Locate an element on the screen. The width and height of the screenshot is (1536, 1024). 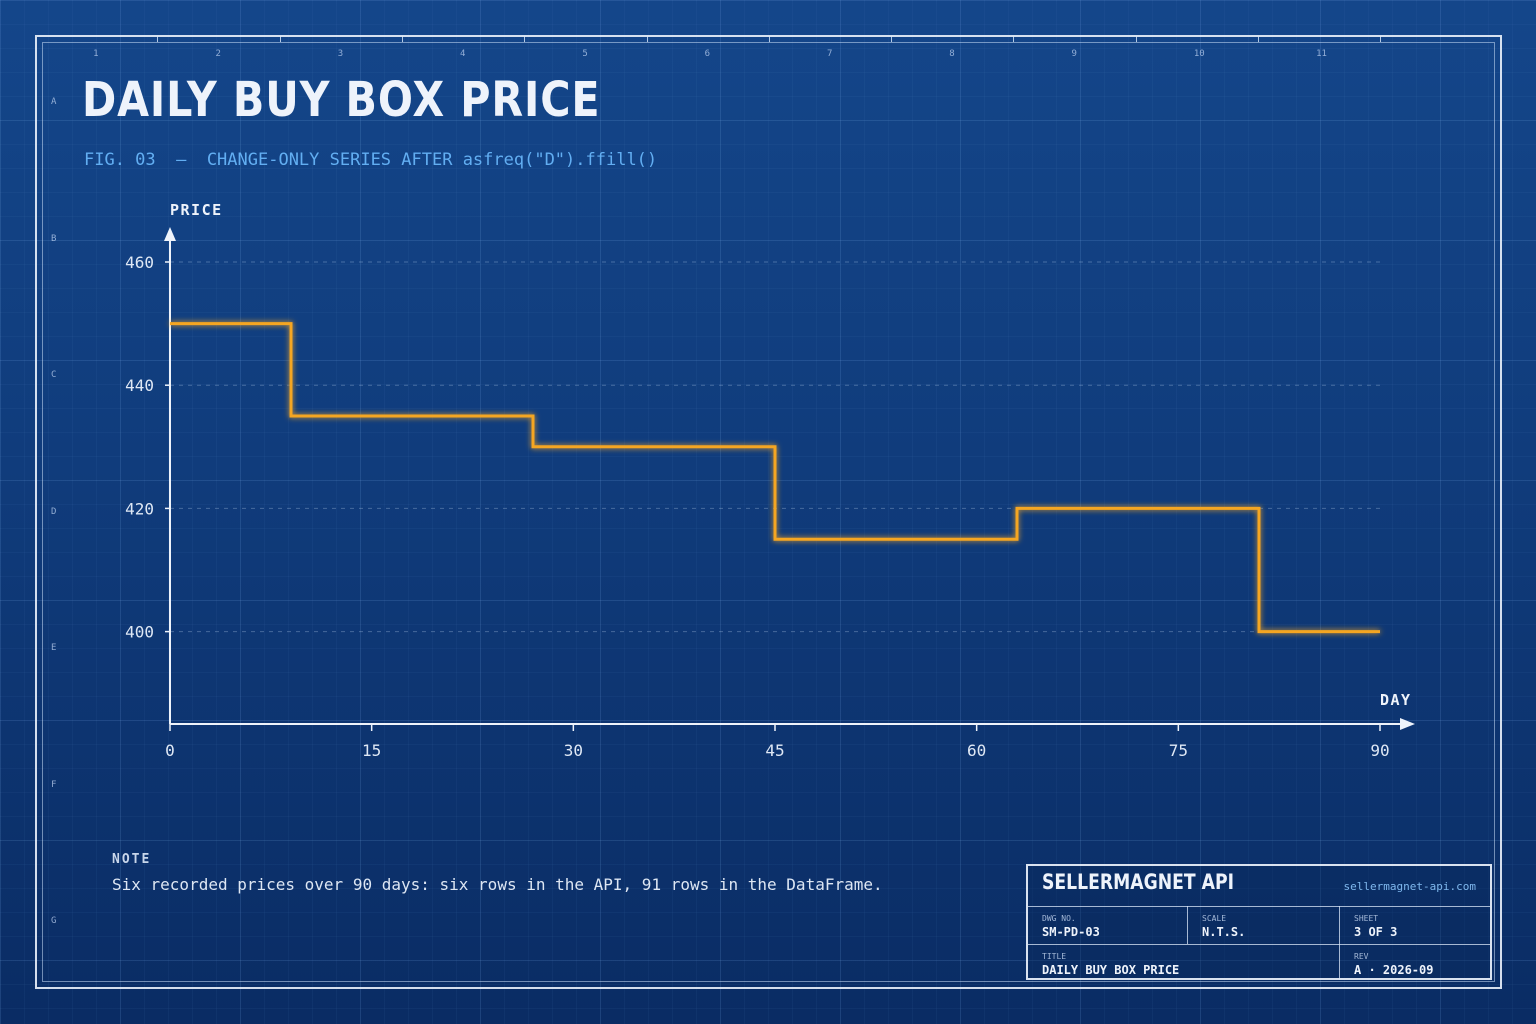
x-axis-label: DAY is located at coordinates (1396, 700).